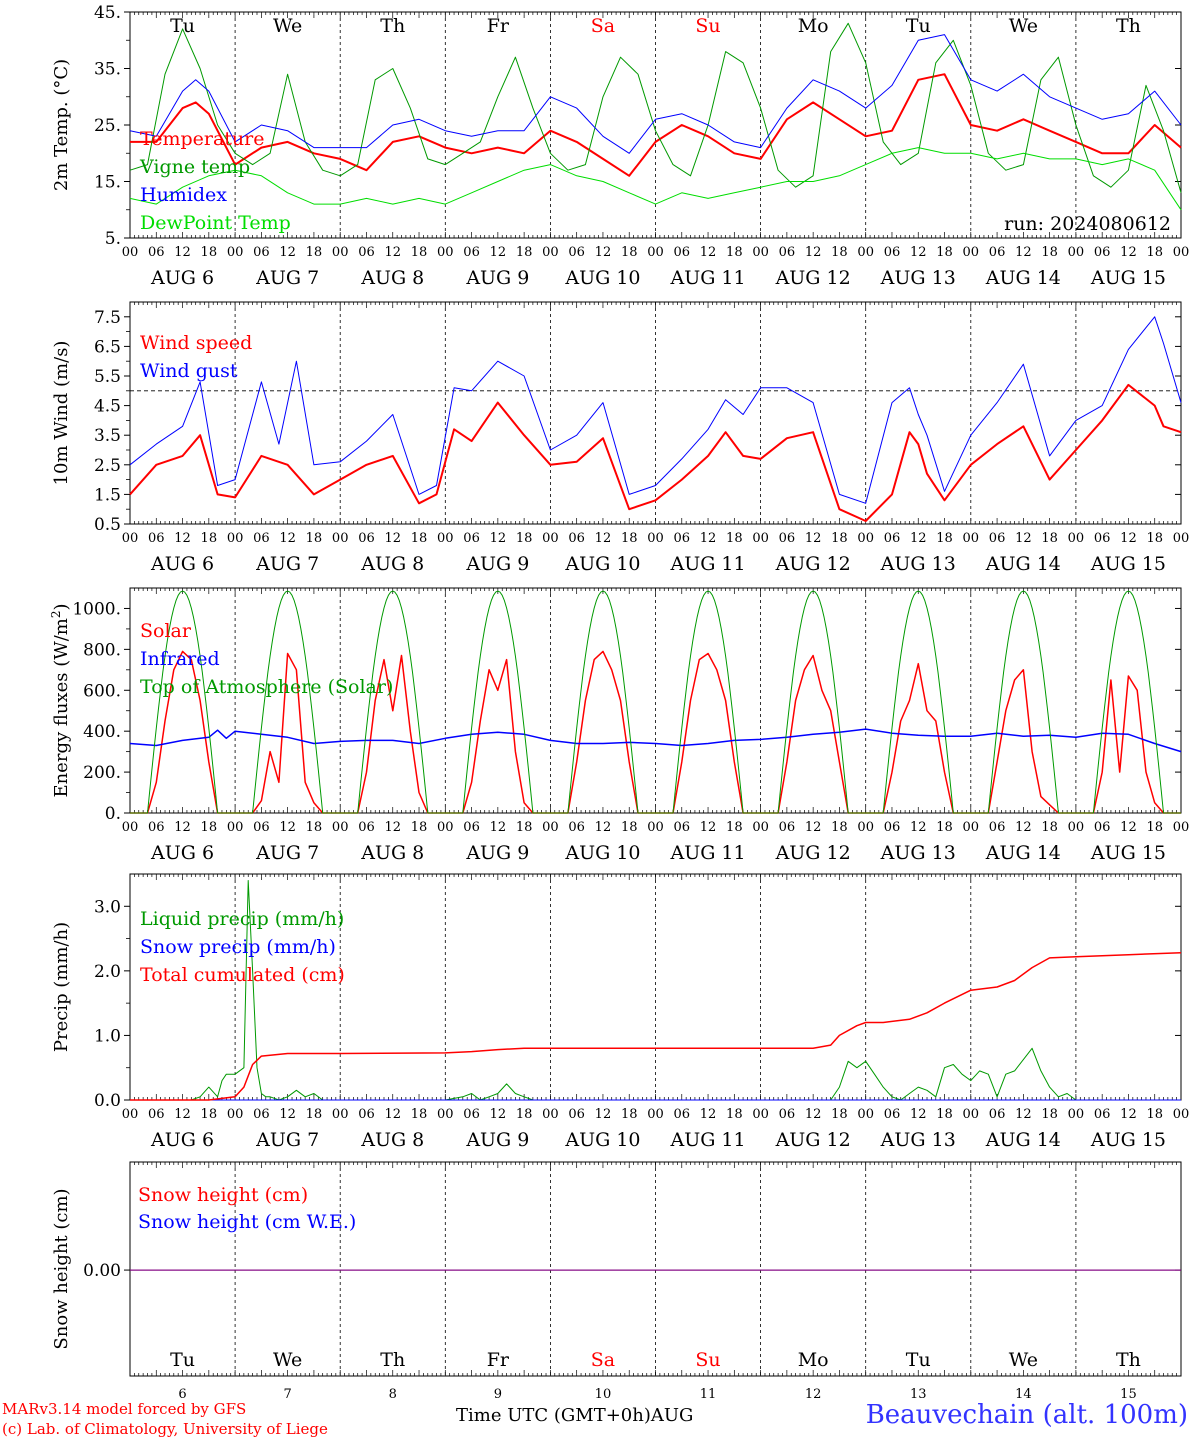  Describe the element at coordinates (247, 1222) in the screenshot. I see `legend-entry: Snow height (cm W.E.)` at that location.